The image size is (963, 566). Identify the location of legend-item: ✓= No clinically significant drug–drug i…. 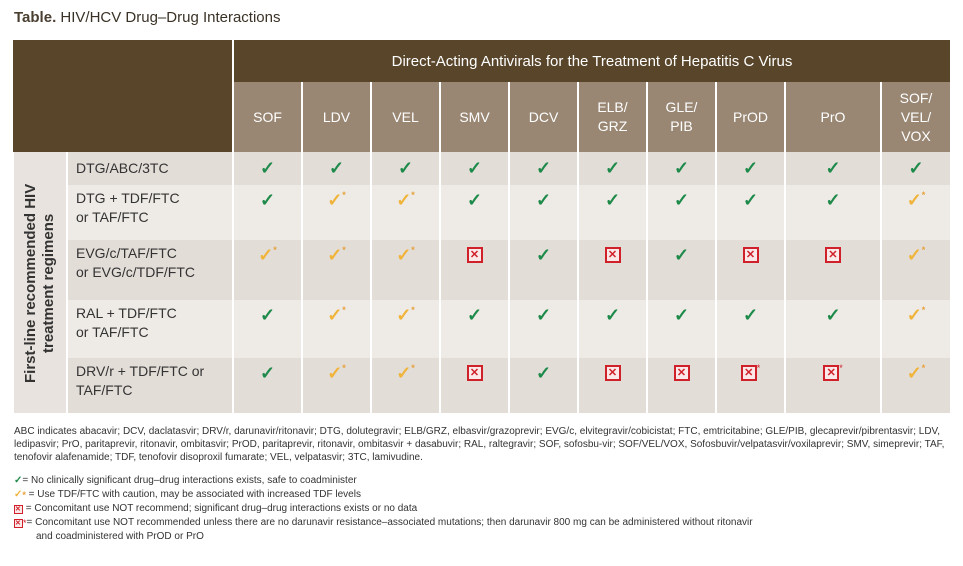
(185, 480).